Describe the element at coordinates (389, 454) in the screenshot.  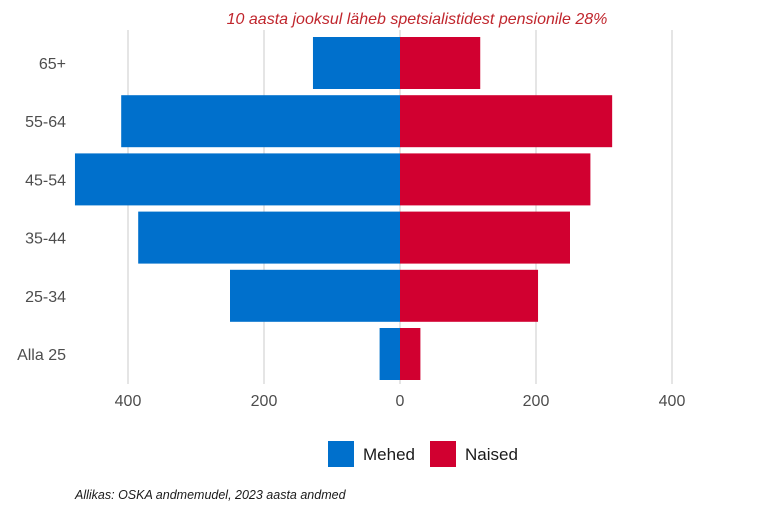
I see `legend-label-mehed: Mehed` at that location.